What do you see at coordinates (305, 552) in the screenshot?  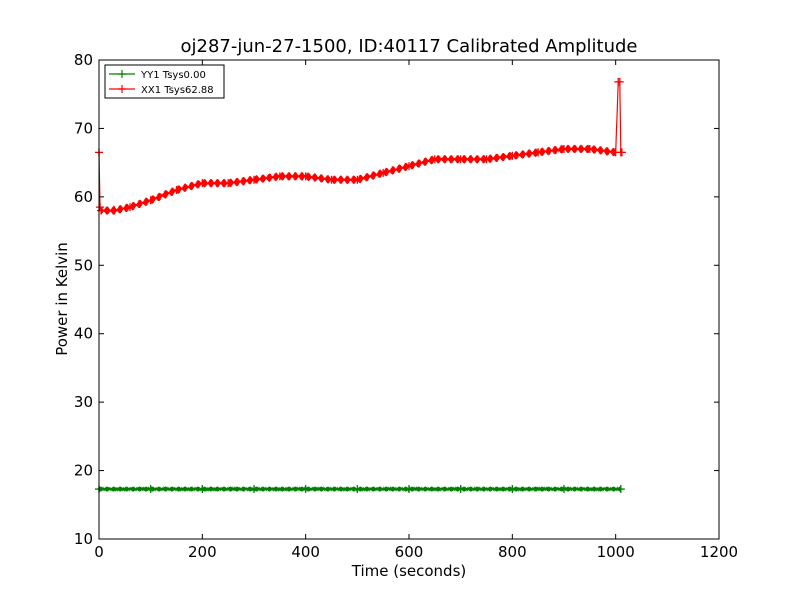 I see `x-tick-label: 400` at bounding box center [305, 552].